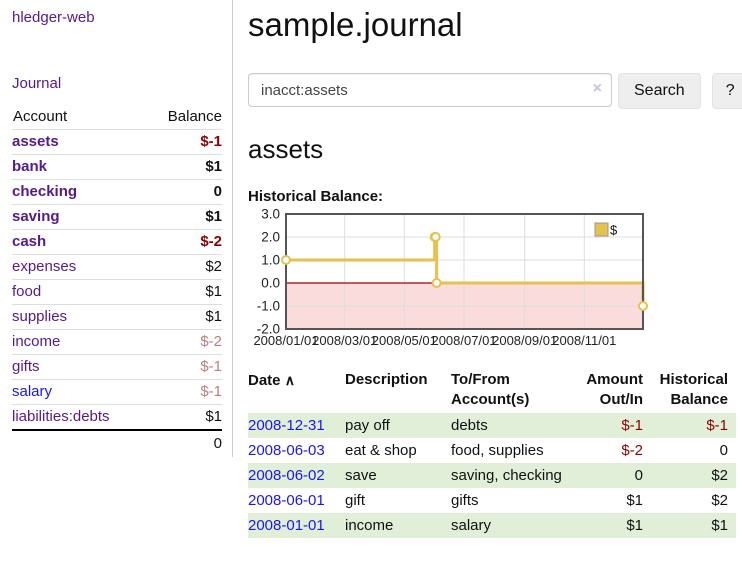  What do you see at coordinates (53, 17) in the screenshot?
I see `app-brand-link: hledger-web` at bounding box center [53, 17].